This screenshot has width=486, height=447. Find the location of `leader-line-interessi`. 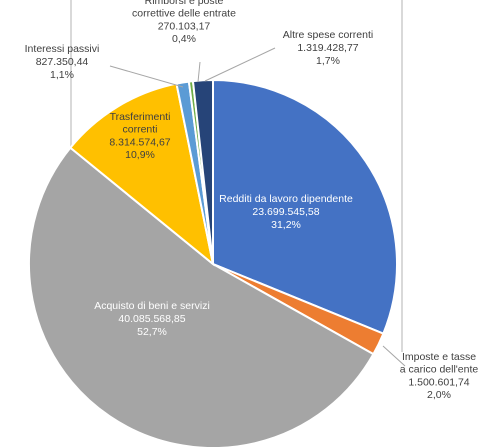

leader-line-interessi is located at coordinates (146, 76).